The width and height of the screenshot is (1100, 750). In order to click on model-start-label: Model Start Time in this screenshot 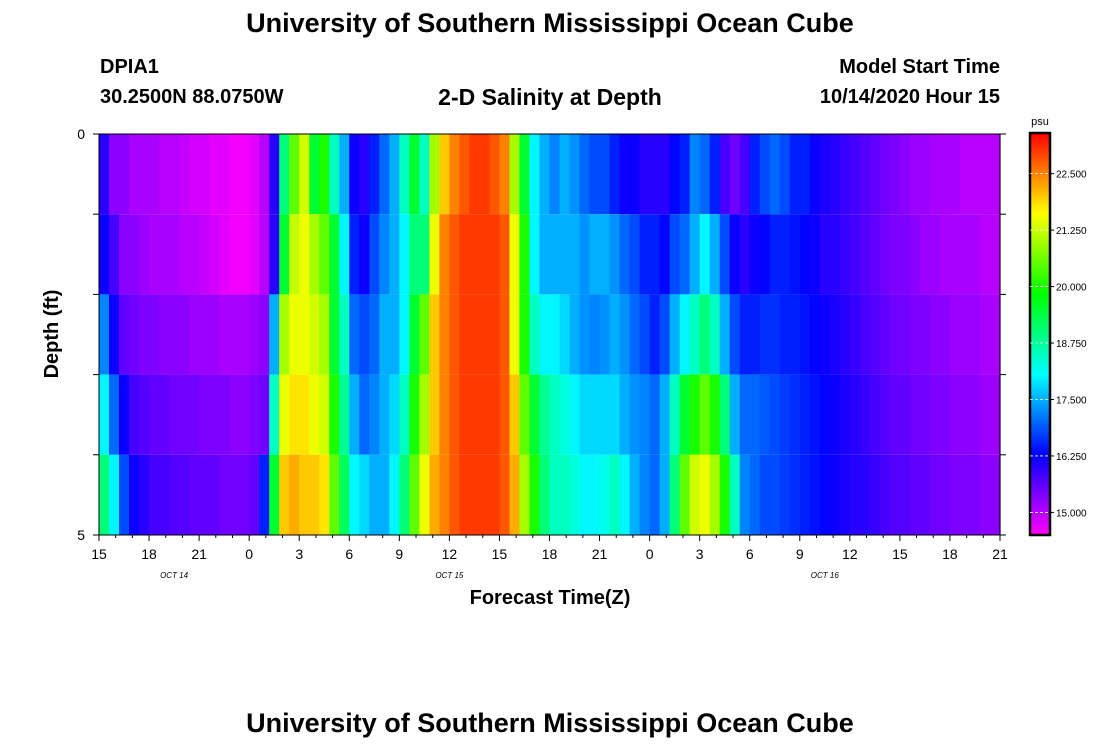, I will do `click(919, 67)`.